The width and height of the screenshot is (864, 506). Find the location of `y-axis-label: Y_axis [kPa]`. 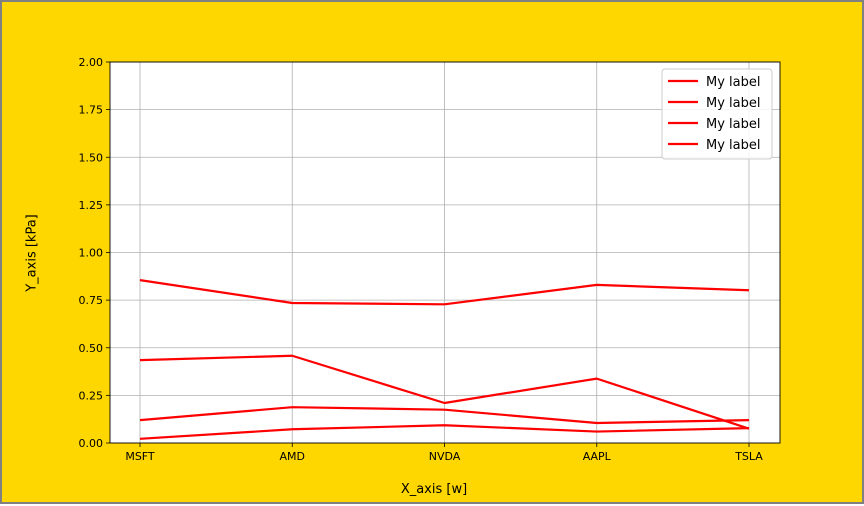

y-axis-label: Y_axis [kPa] is located at coordinates (32, 253).